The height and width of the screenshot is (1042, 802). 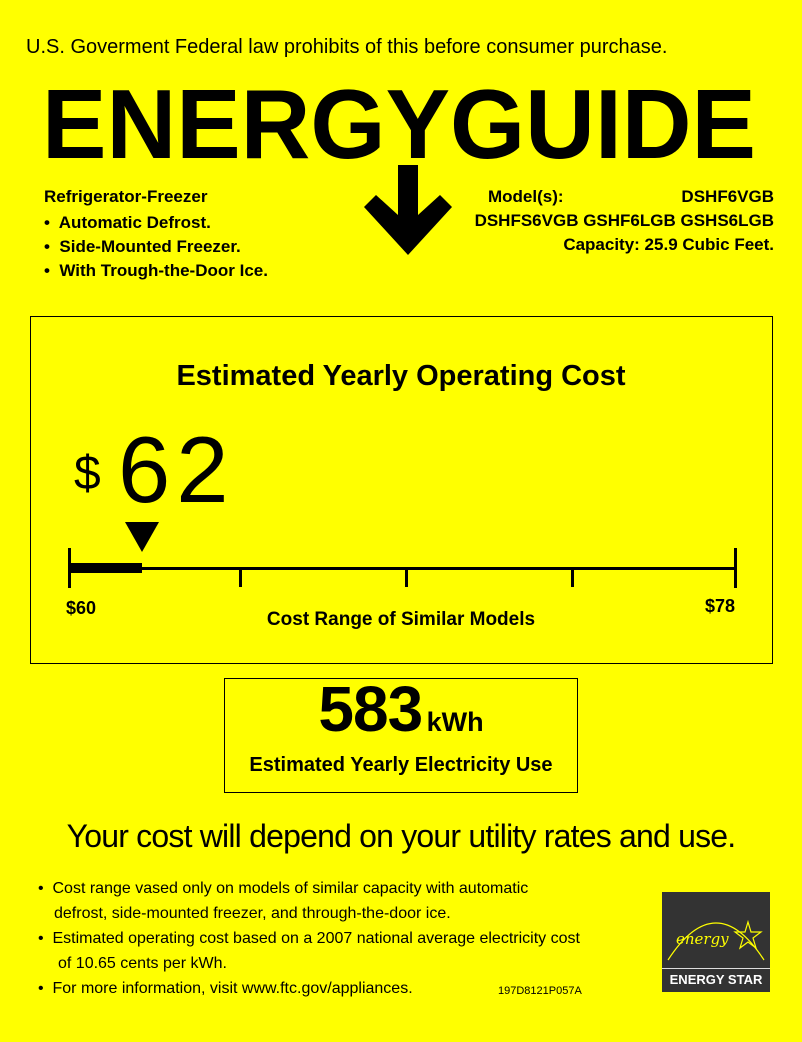 What do you see at coordinates (156, 270) in the screenshot?
I see `feature-item: • With Trough-the-Door Ice.` at bounding box center [156, 270].